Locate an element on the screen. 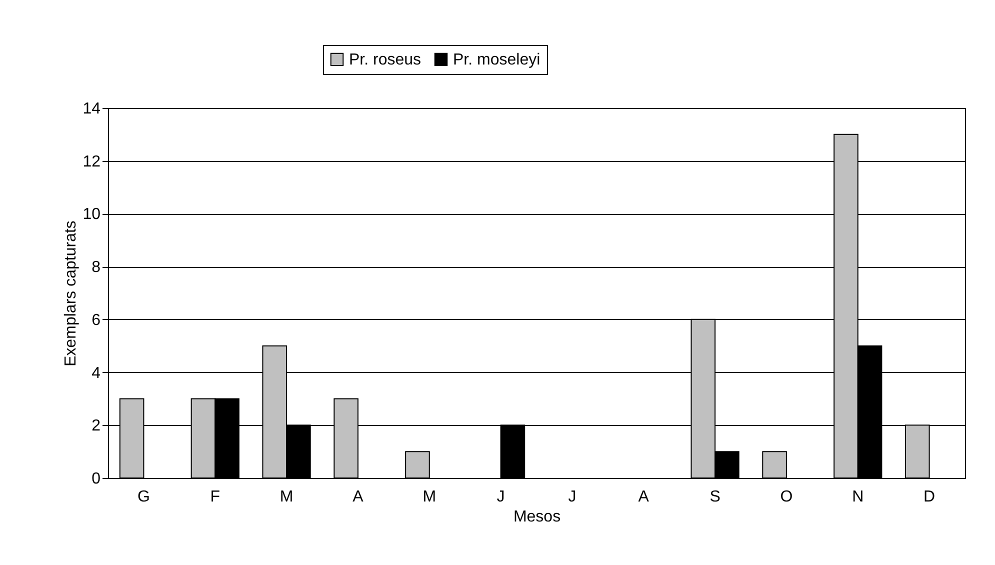 The image size is (995, 565). x-tick-label: O is located at coordinates (786, 497).